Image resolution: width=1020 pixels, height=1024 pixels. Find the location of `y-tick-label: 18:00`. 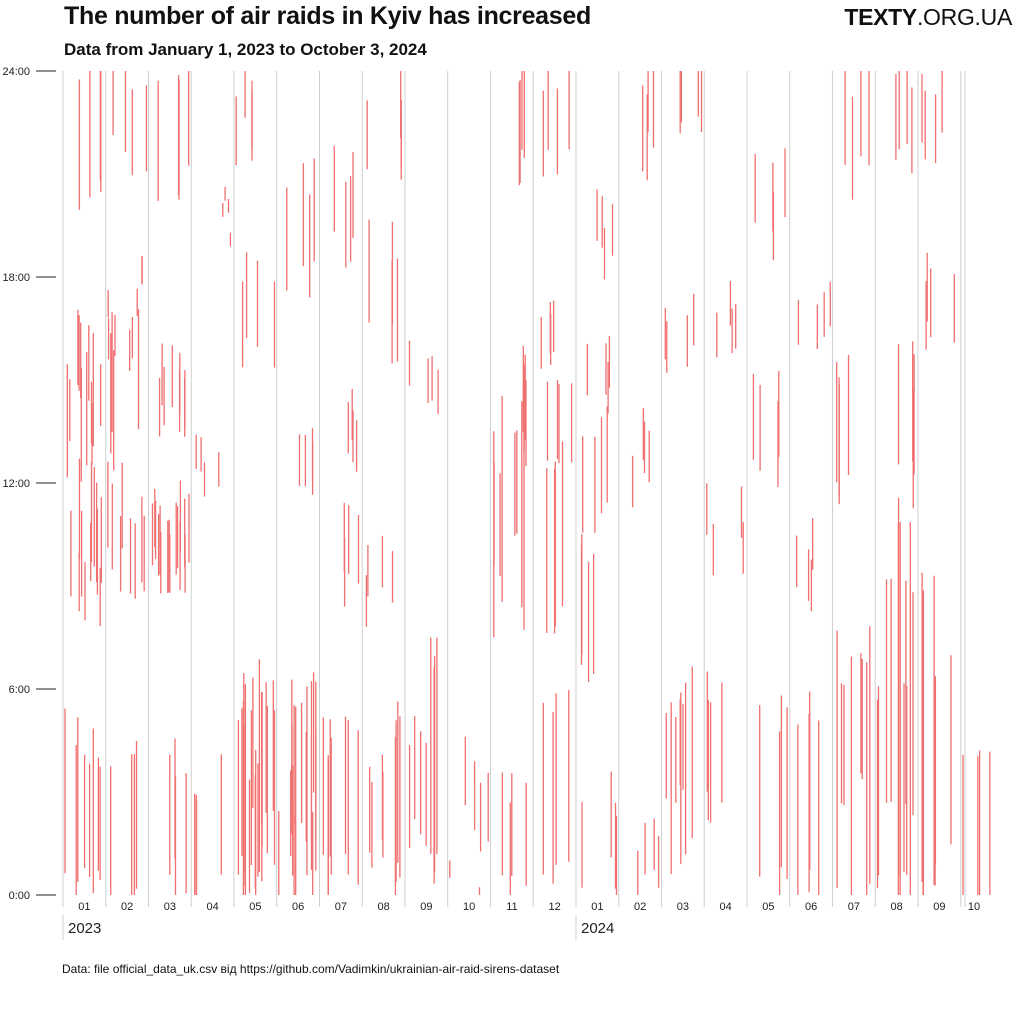

y-tick-label: 18:00 is located at coordinates (16, 278).